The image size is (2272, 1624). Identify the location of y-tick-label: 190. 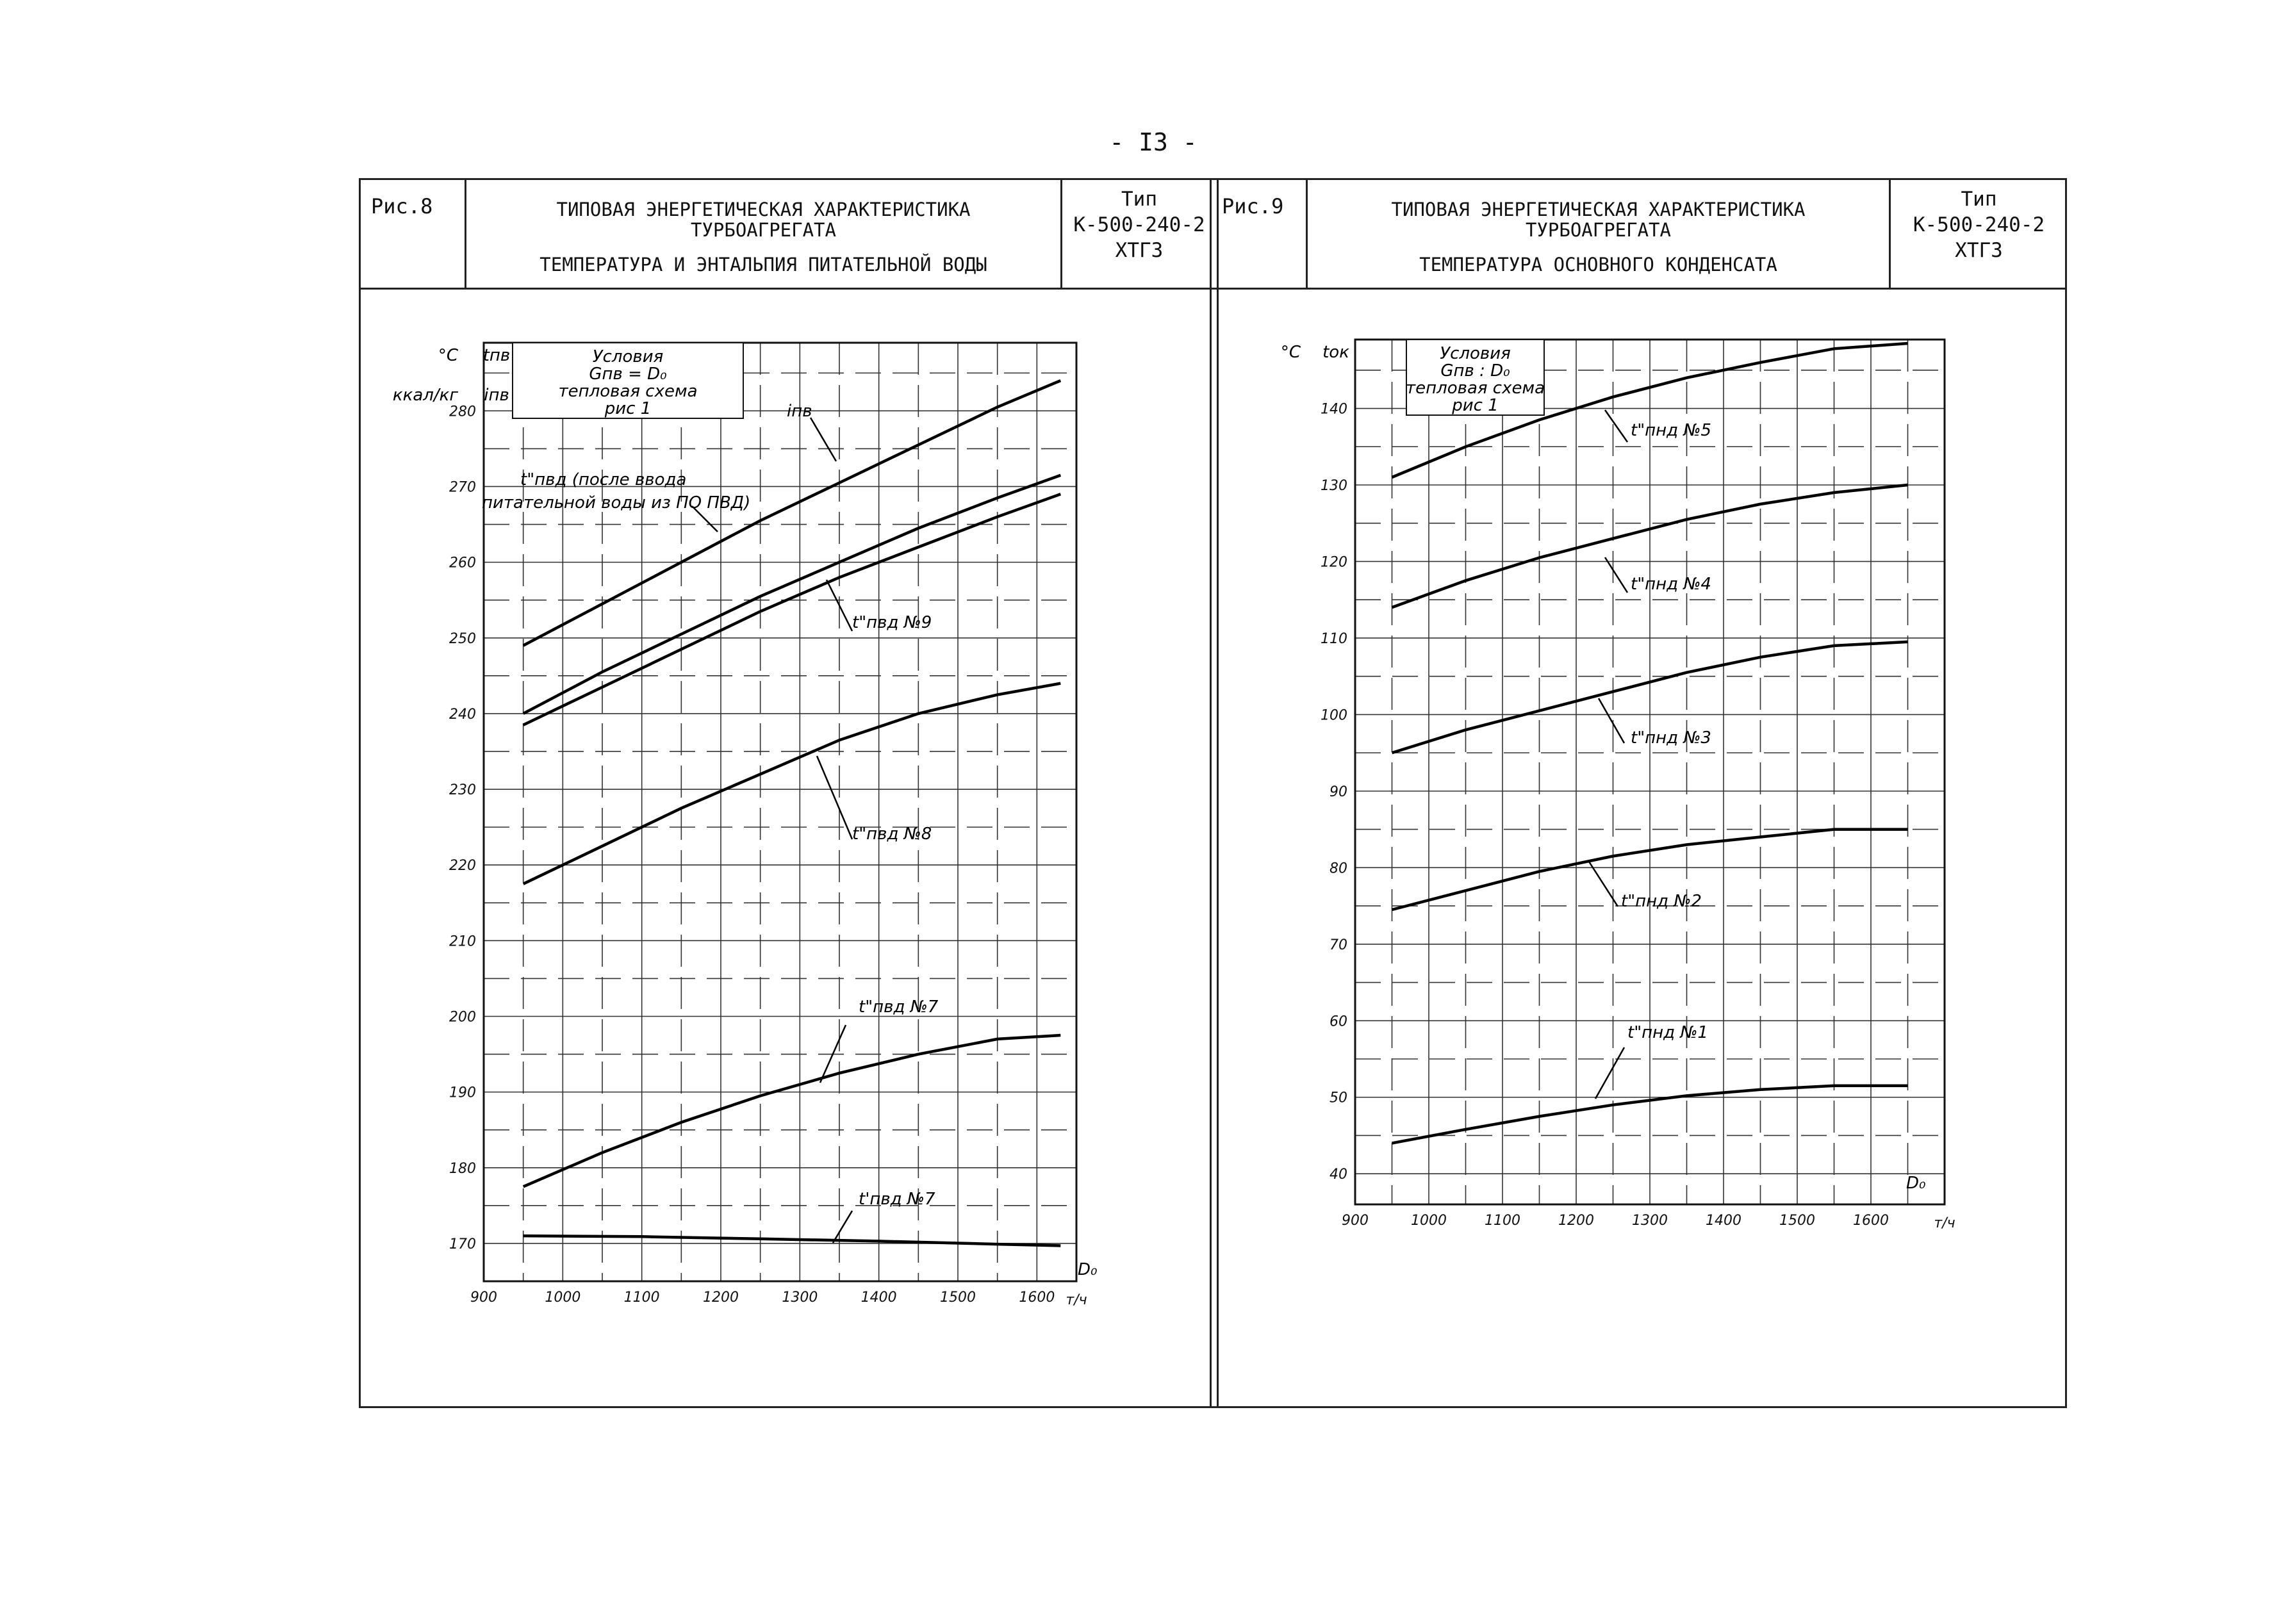
(462, 1093).